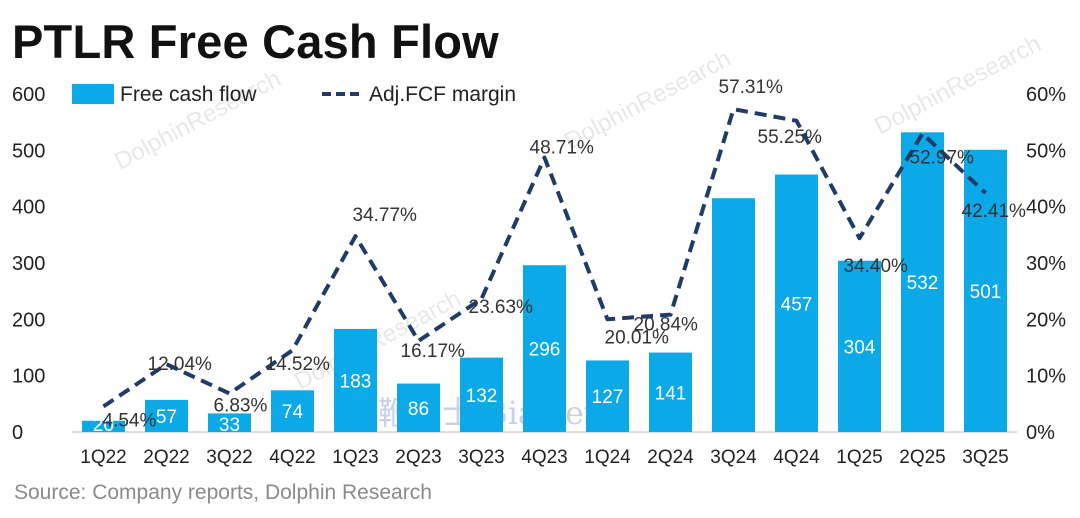  What do you see at coordinates (166, 457) in the screenshot?
I see `x-tick-label: 2Q22` at bounding box center [166, 457].